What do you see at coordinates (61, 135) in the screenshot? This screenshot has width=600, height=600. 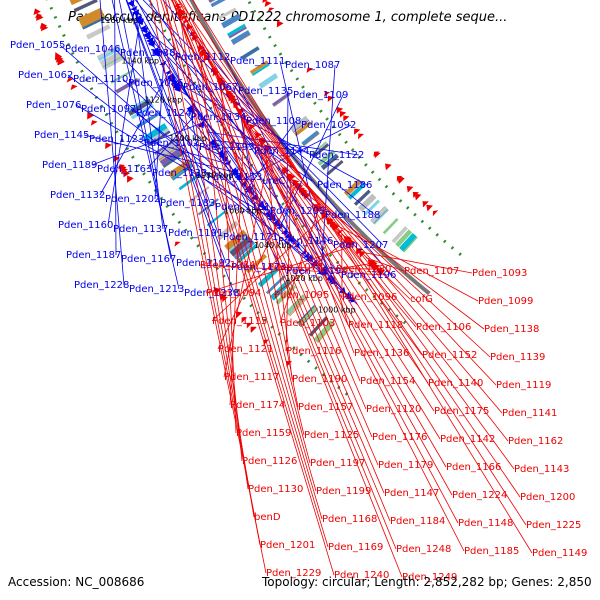 I see `forward-gene-label: Pden_1145` at bounding box center [61, 135].